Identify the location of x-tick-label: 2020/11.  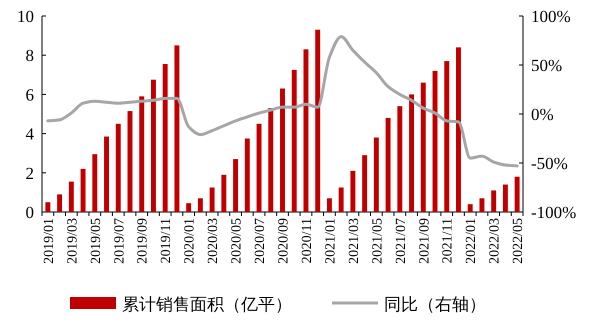
(307, 241).